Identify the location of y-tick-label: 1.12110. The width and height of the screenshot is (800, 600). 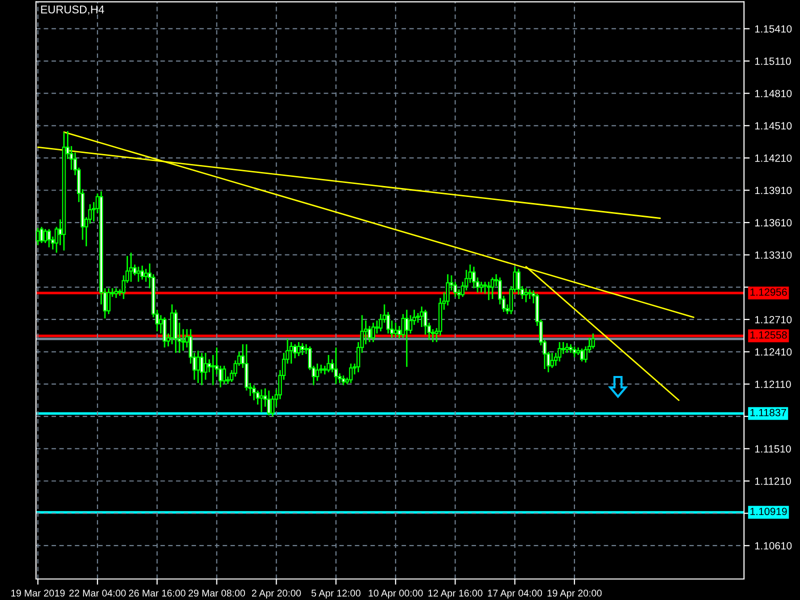
(773, 384).